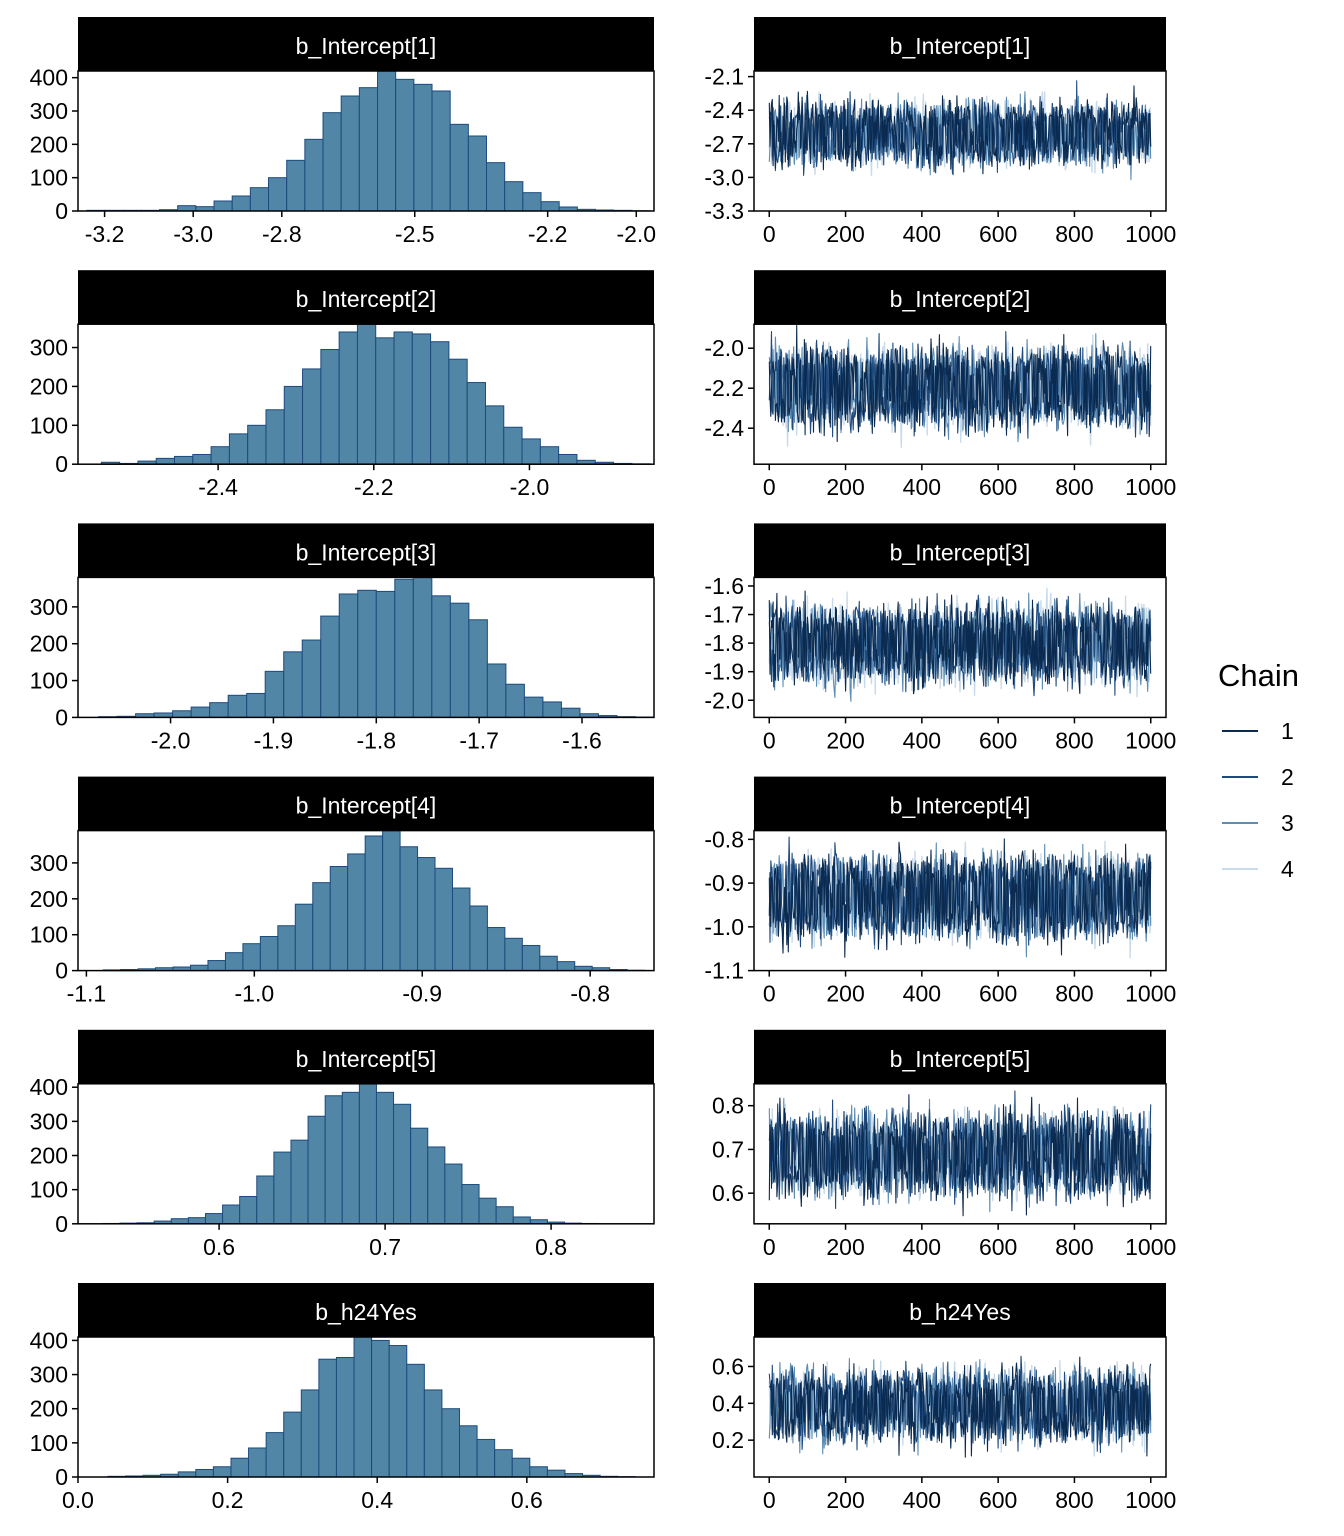 This screenshot has height=1536, width=1344. I want to click on histogram-y-tick-label-2-1: 100, so click(49, 681).